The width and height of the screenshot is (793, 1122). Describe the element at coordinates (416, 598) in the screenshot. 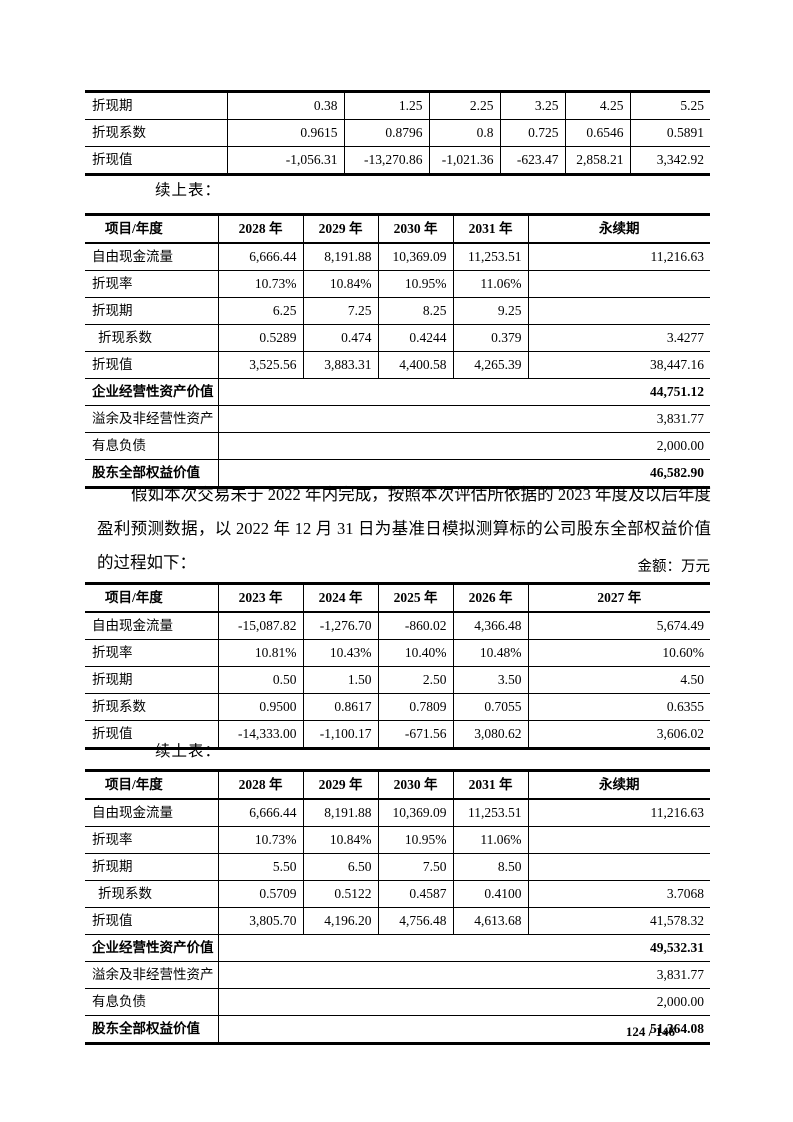

I see `column-header-cell: 2025 年` at that location.